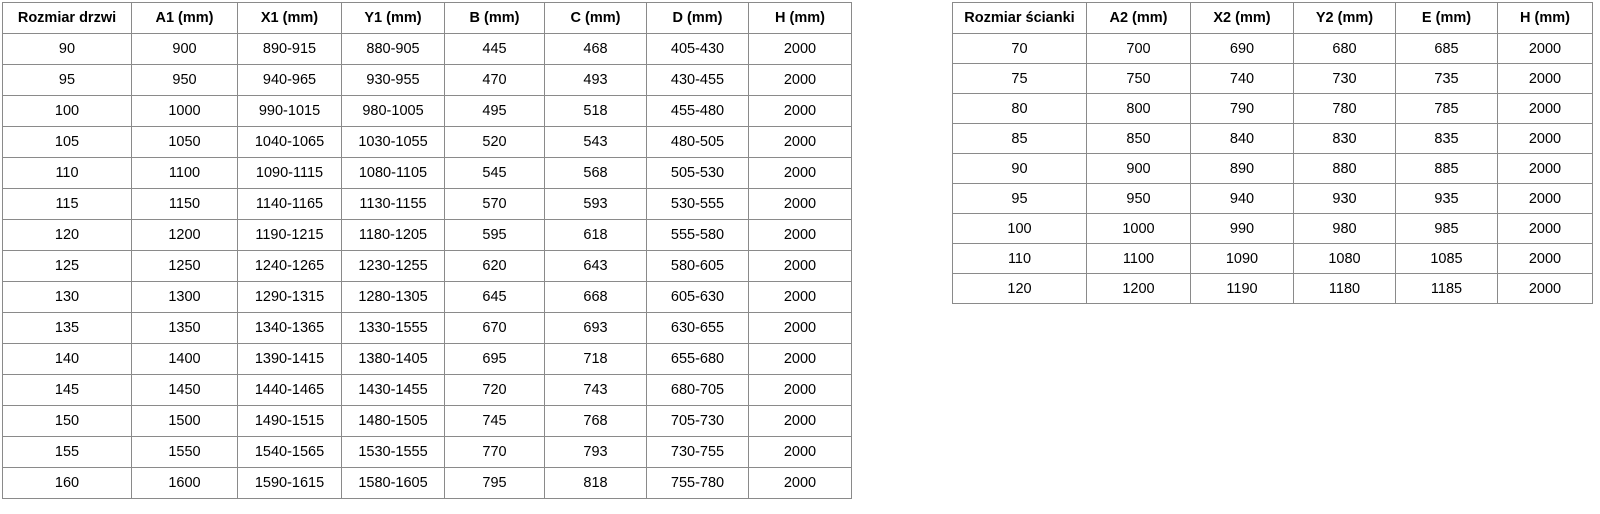 The width and height of the screenshot is (1600, 514). Describe the element at coordinates (1446, 258) in the screenshot. I see `table-cell: 1085` at that location.